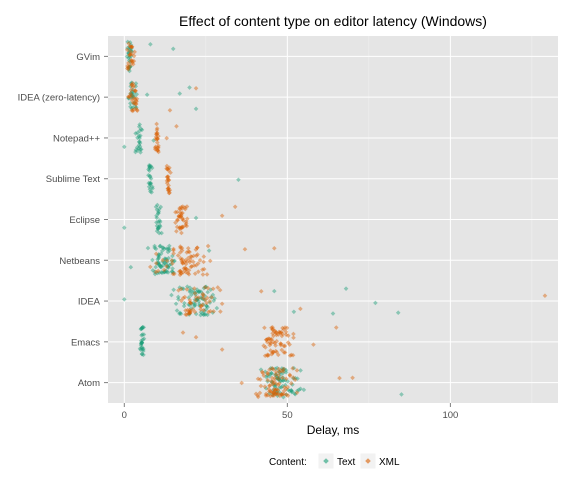 The height and width of the screenshot is (495, 580). I want to click on legend-key-marker, so click(326, 461).